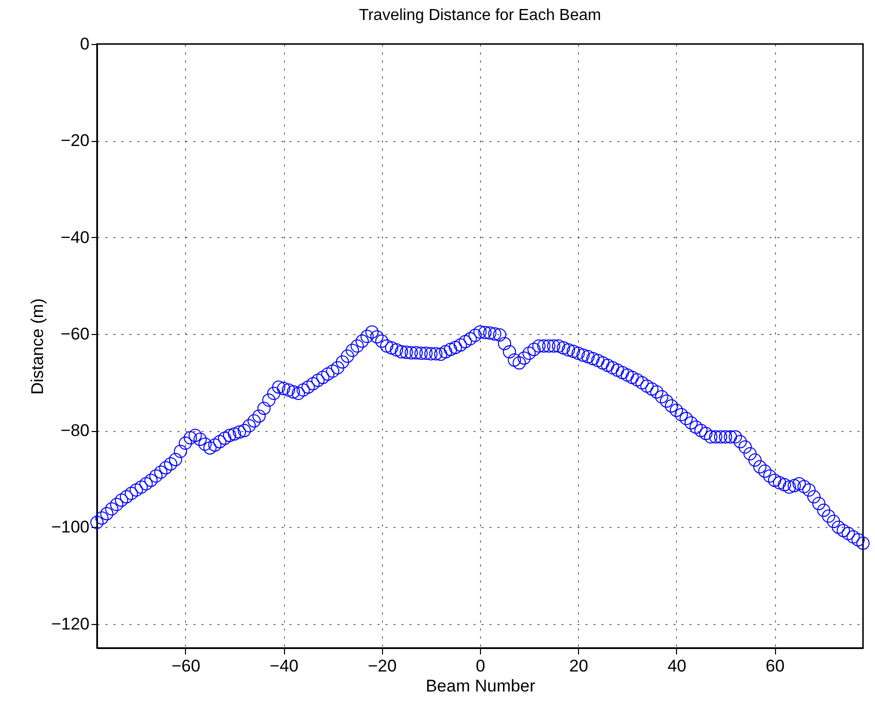 This screenshot has width=875, height=715. I want to click on x-tick-label: 40, so click(676, 666).